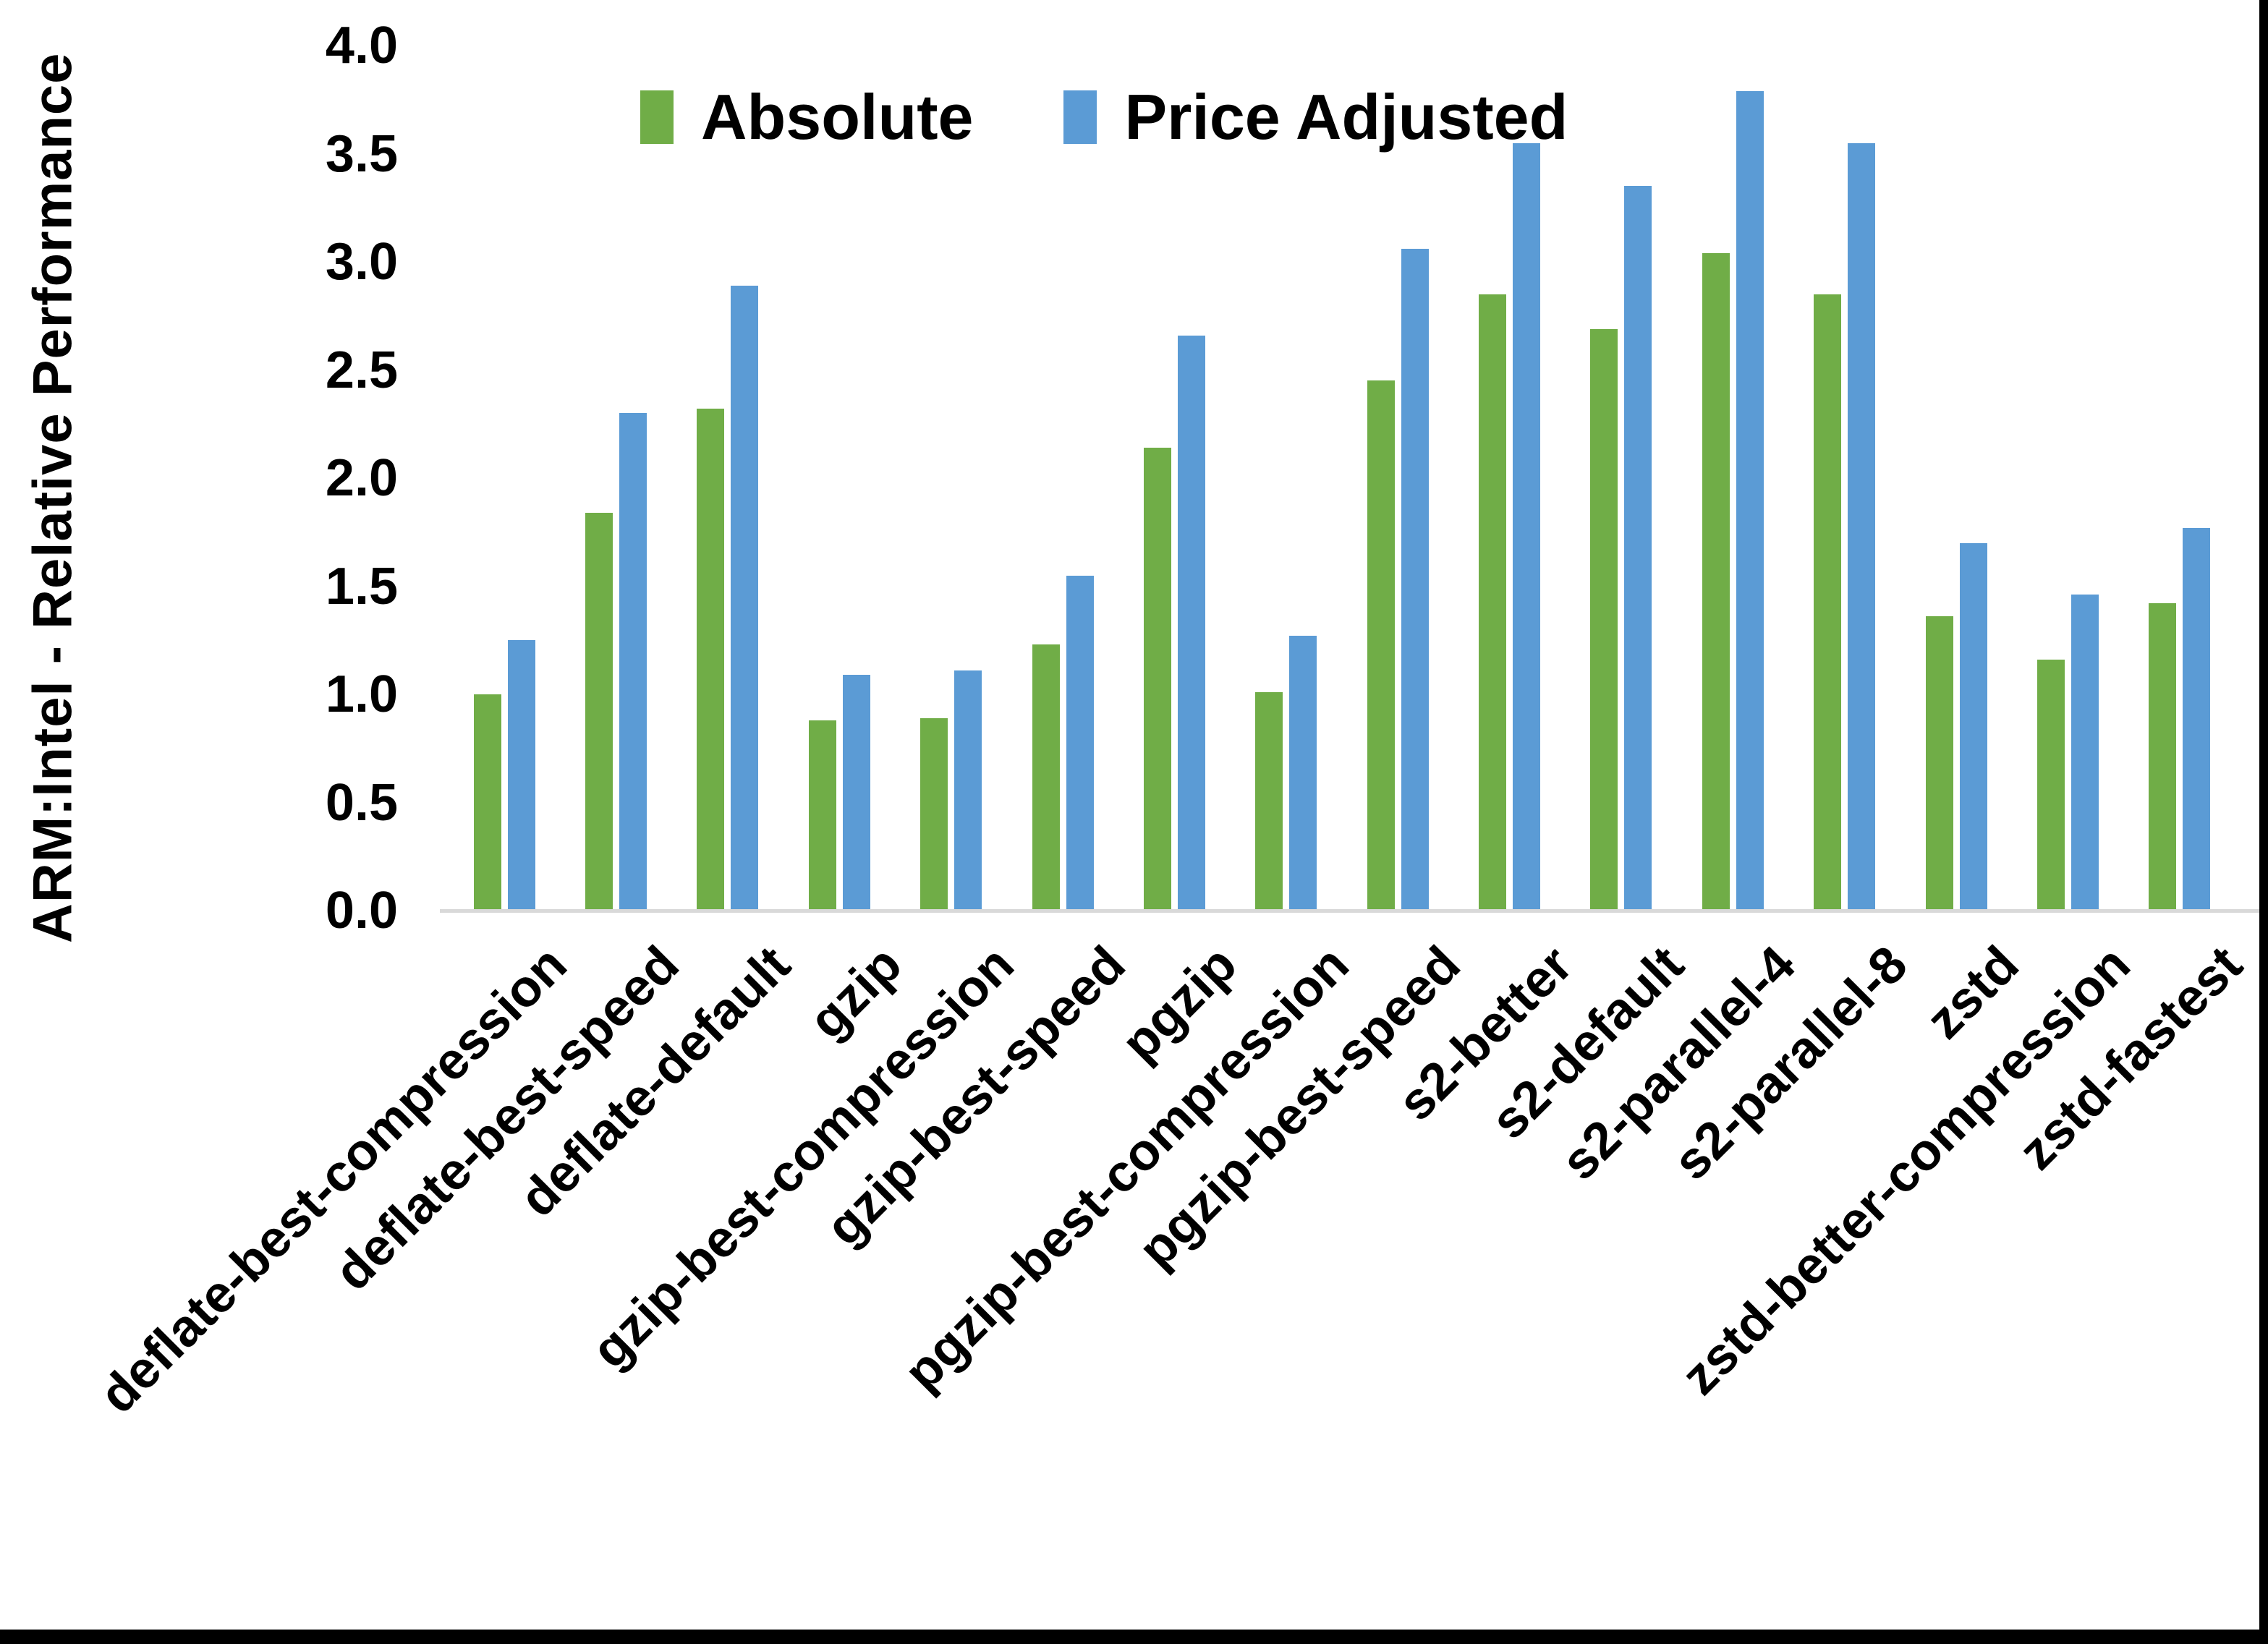 This screenshot has width=2268, height=1644. Describe the element at coordinates (1080, 743) in the screenshot. I see `bar-price-adjusted-gzip-best-speed` at that location.